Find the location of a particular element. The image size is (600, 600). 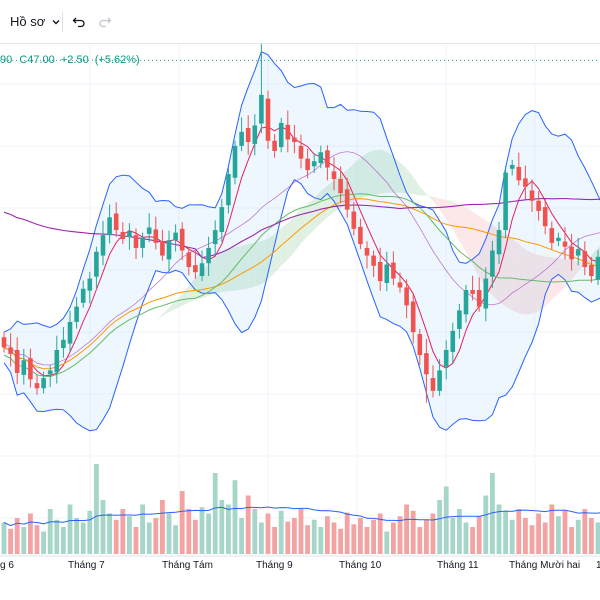

profile-dropdown: Hồ sơ is located at coordinates (35, 21).